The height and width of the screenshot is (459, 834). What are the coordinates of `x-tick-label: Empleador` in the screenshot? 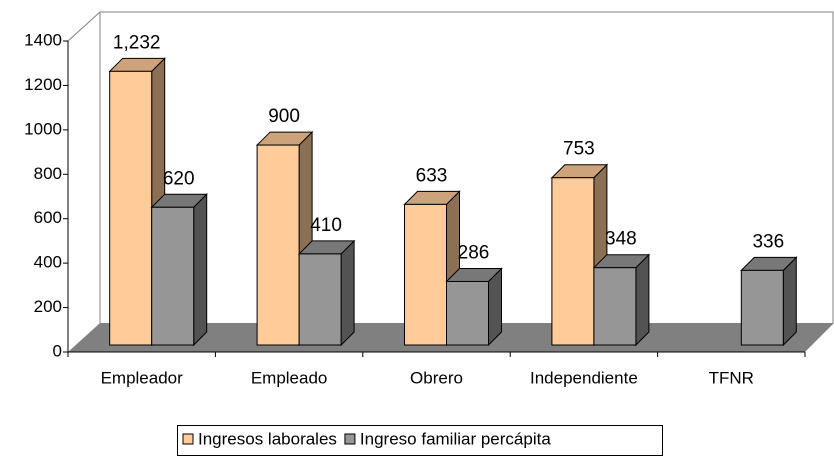 It's located at (142, 377).